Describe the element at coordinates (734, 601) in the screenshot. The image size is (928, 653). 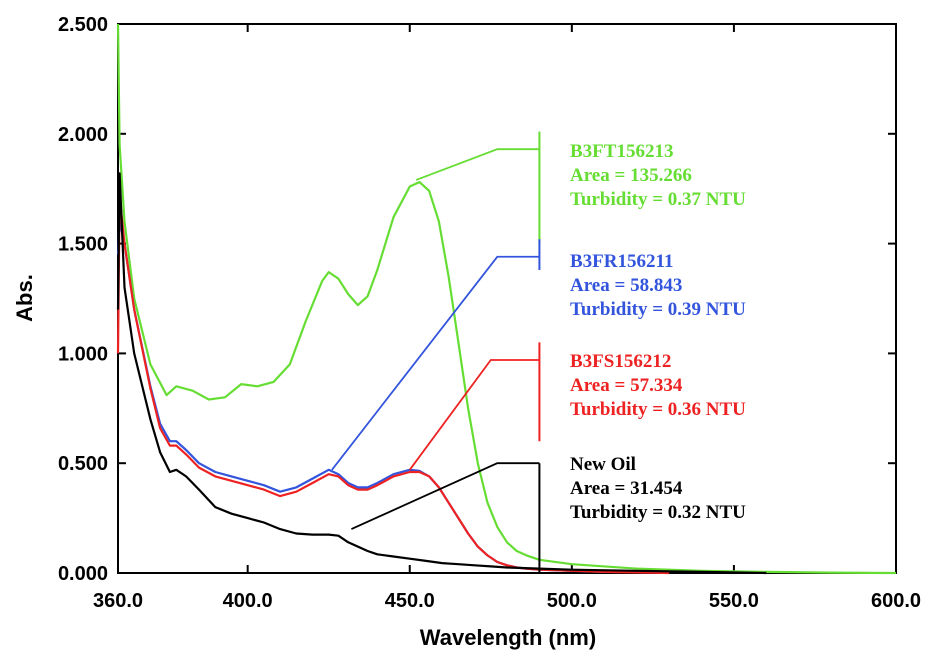
I see `x-tick-label: 550.0` at that location.